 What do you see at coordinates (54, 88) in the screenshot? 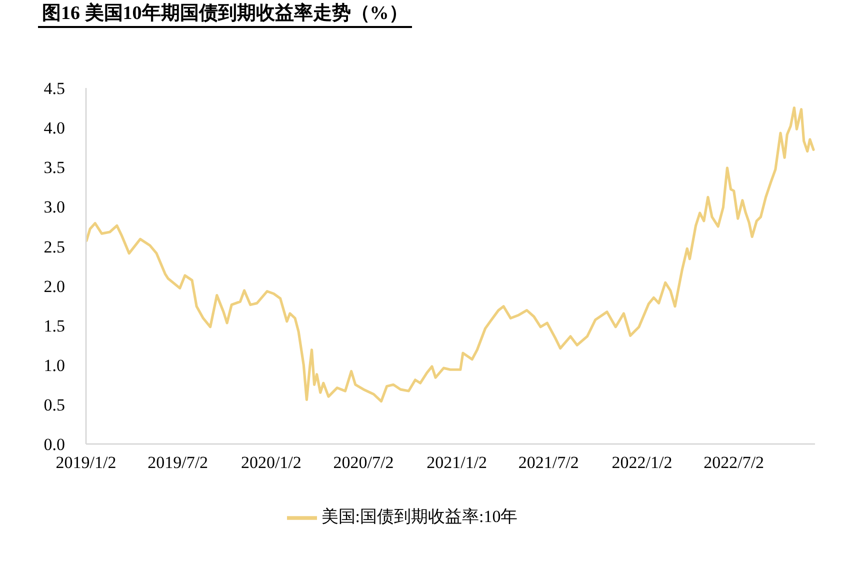
I see `y-tick-label: 4.5` at bounding box center [54, 88].